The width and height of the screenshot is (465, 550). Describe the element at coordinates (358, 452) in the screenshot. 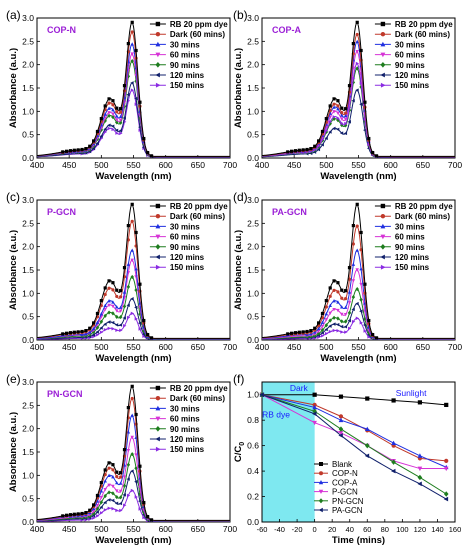

I see `plot-frame` at that location.